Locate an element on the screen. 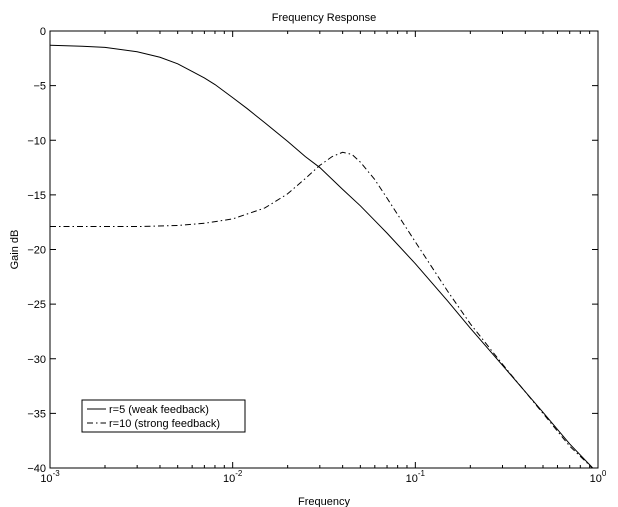  x-tick-label: 10⁻² is located at coordinates (233, 477).